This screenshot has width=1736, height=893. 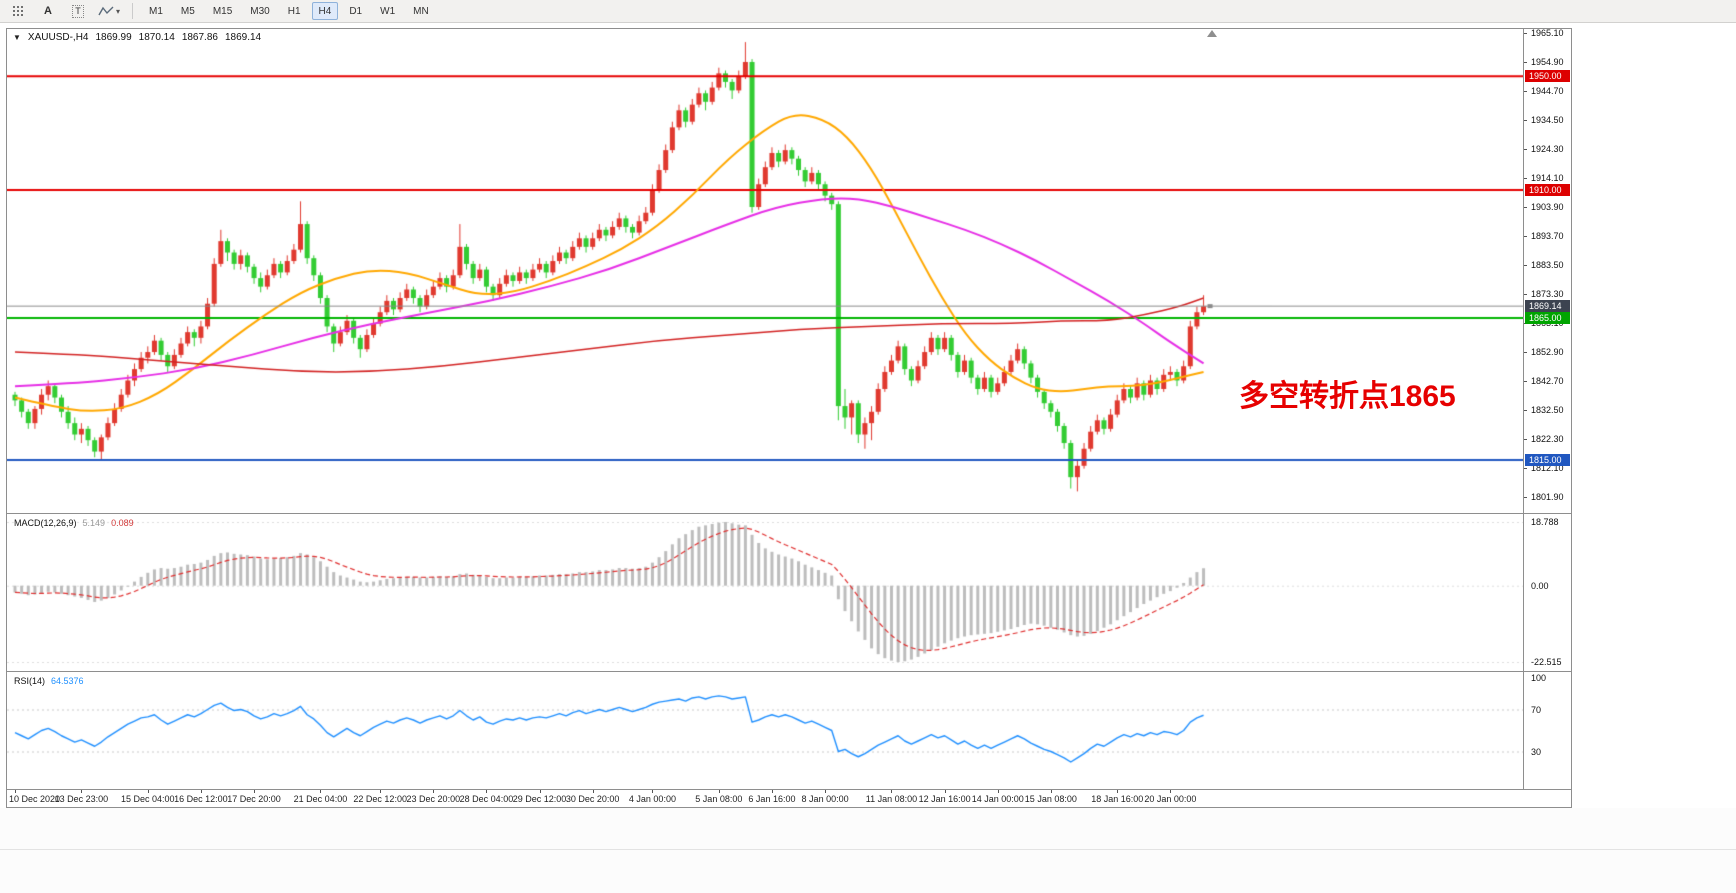 I want to click on grid-cursor-button, so click(x=18, y=11).